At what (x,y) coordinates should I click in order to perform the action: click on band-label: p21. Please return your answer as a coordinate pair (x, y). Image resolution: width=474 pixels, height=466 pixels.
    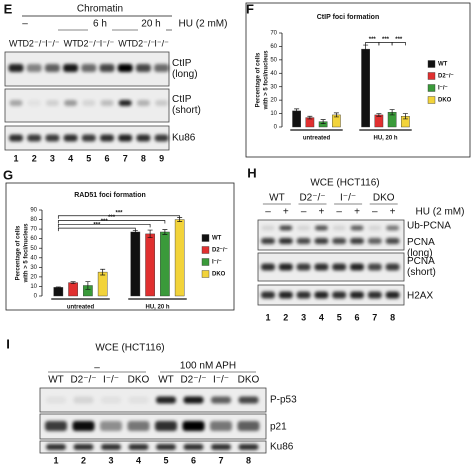
    Looking at the image, I should click on (278, 427).